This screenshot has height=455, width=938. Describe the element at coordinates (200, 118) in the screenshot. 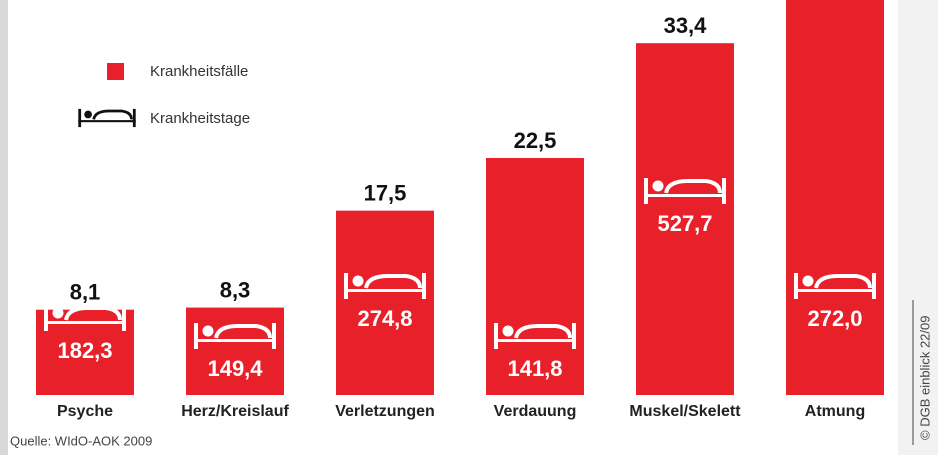

I see `legend-label: Krankheitstage` at that location.